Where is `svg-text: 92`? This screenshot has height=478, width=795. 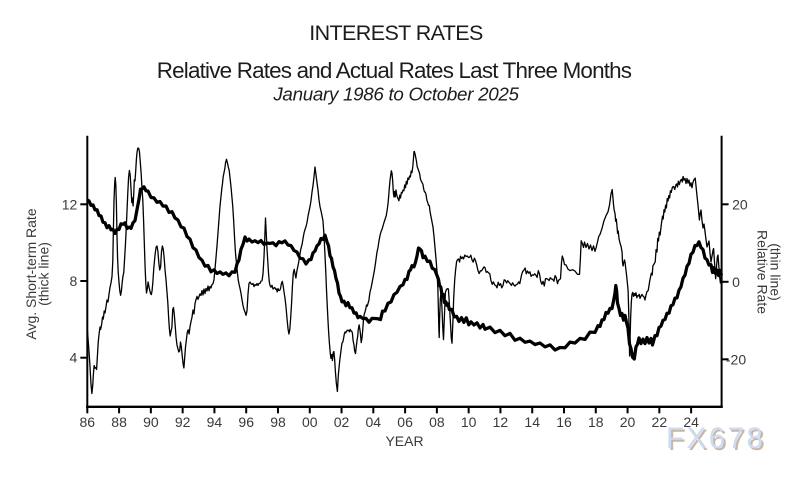 svg-text: 92 is located at coordinates (183, 422).